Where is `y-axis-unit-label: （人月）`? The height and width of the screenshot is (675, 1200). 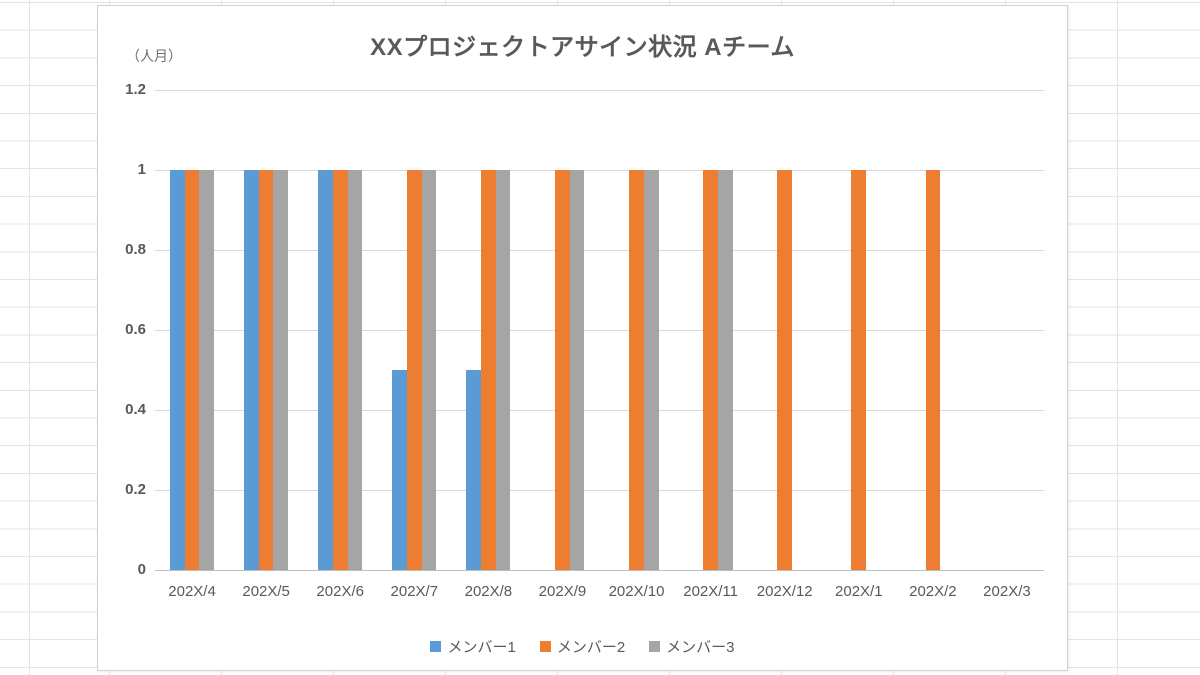 y-axis-unit-label: （人月） is located at coordinates (154, 56).